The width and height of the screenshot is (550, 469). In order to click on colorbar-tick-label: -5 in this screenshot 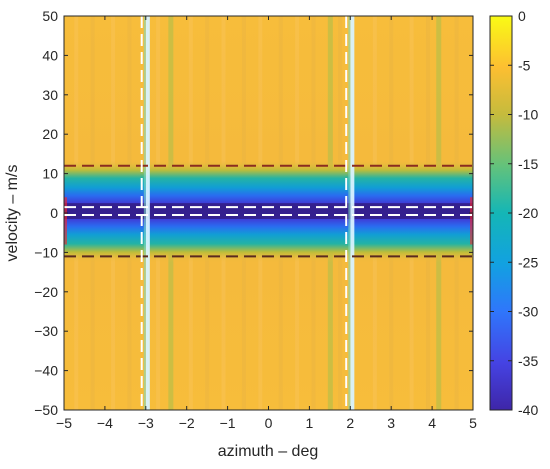, I will do `click(524, 65)`.